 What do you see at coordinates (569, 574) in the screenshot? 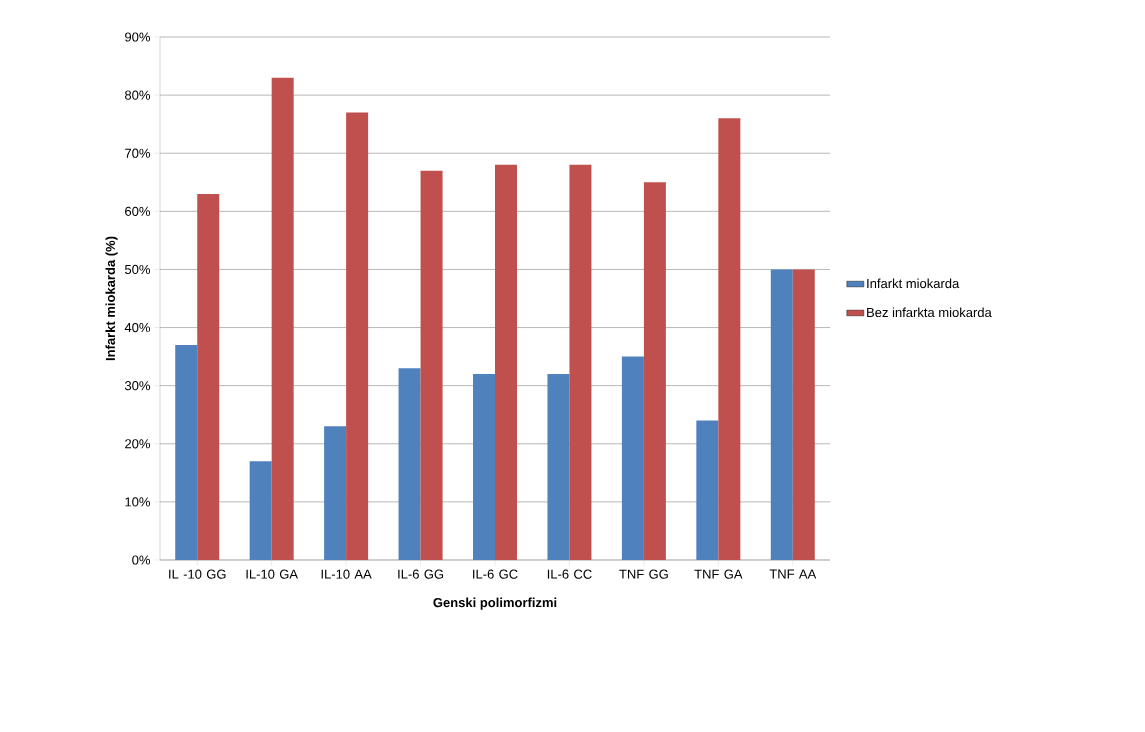
I see `x-tick-label: IL-6 CC` at bounding box center [569, 574].